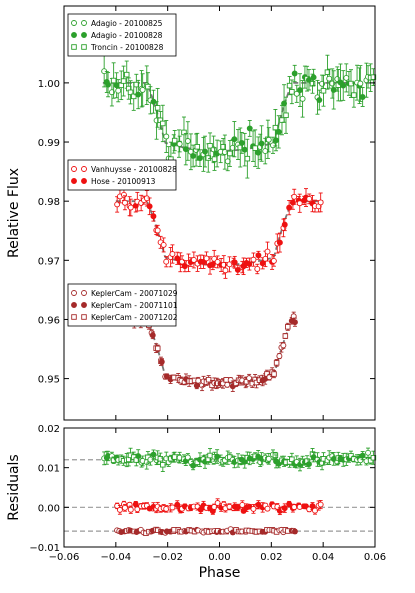 The height and width of the screenshot is (593, 415). Describe the element at coordinates (323, 557) in the screenshot. I see `phase-x-tick-label: 0.04` at that location.